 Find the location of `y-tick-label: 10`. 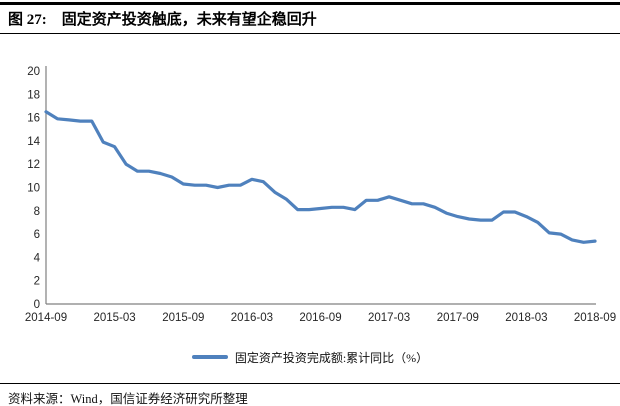

y-tick-label: 10 is located at coordinates (33, 189).